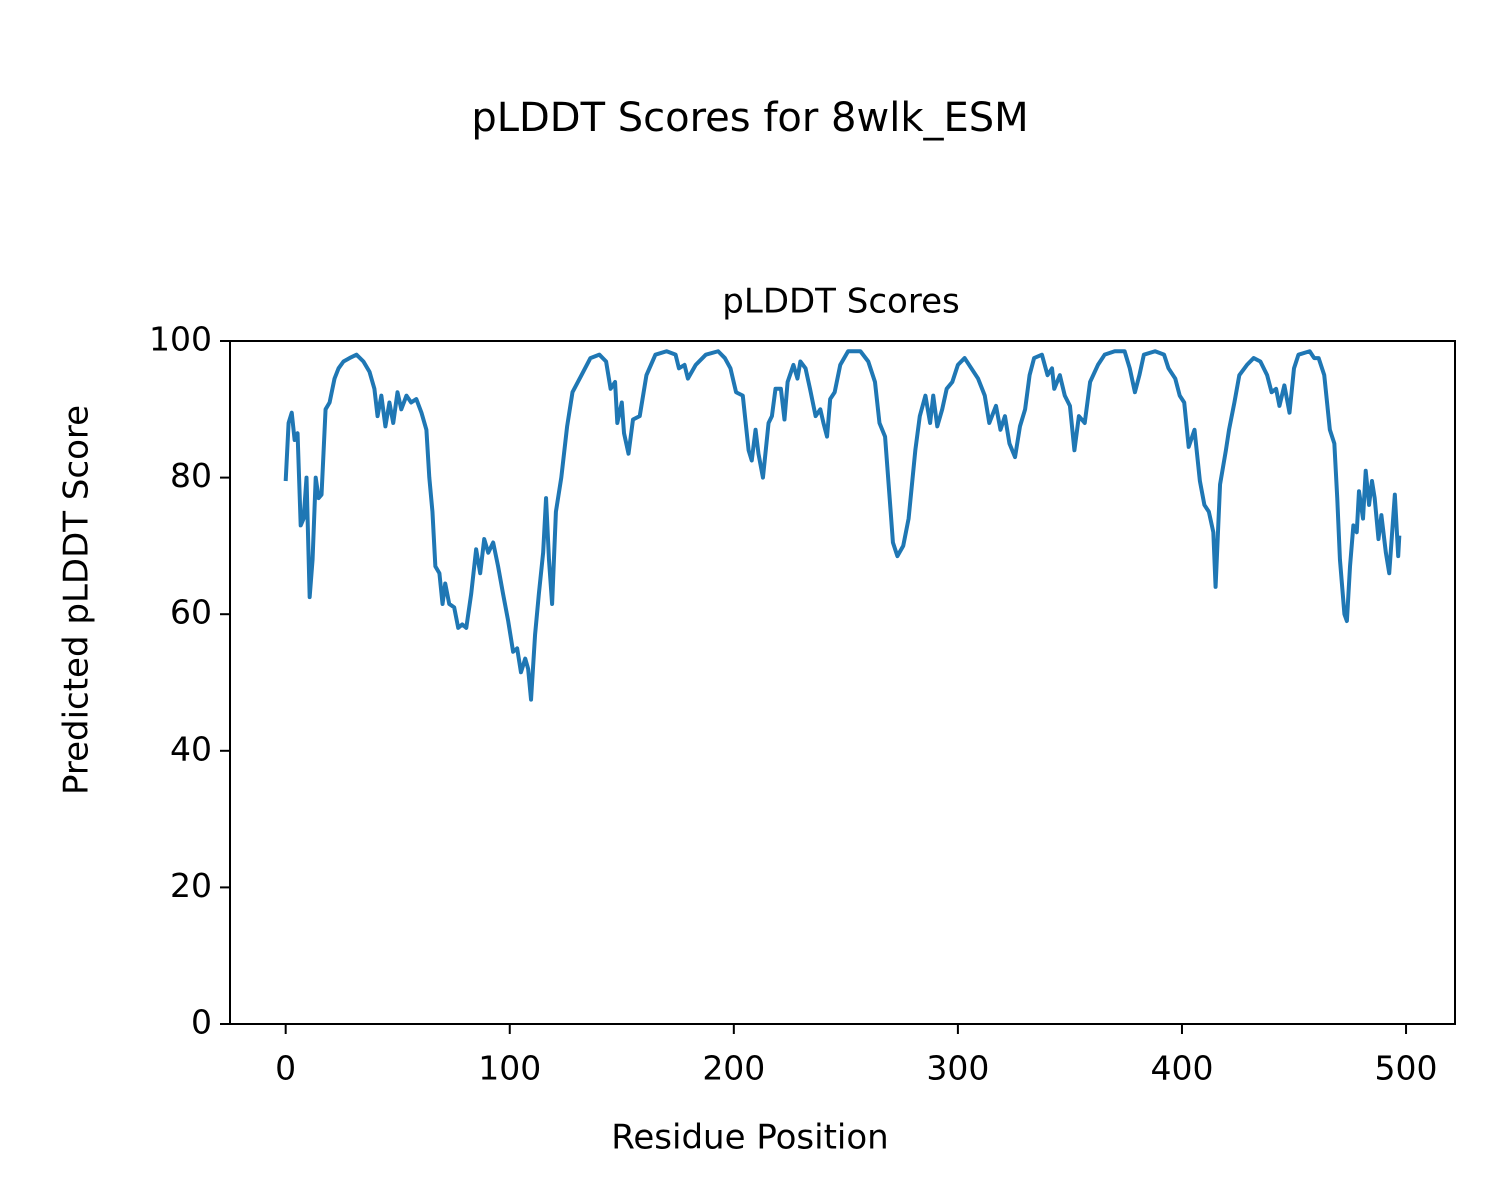  Describe the element at coordinates (201, 1022) in the screenshot. I see `y-tick-label: 0` at that location.